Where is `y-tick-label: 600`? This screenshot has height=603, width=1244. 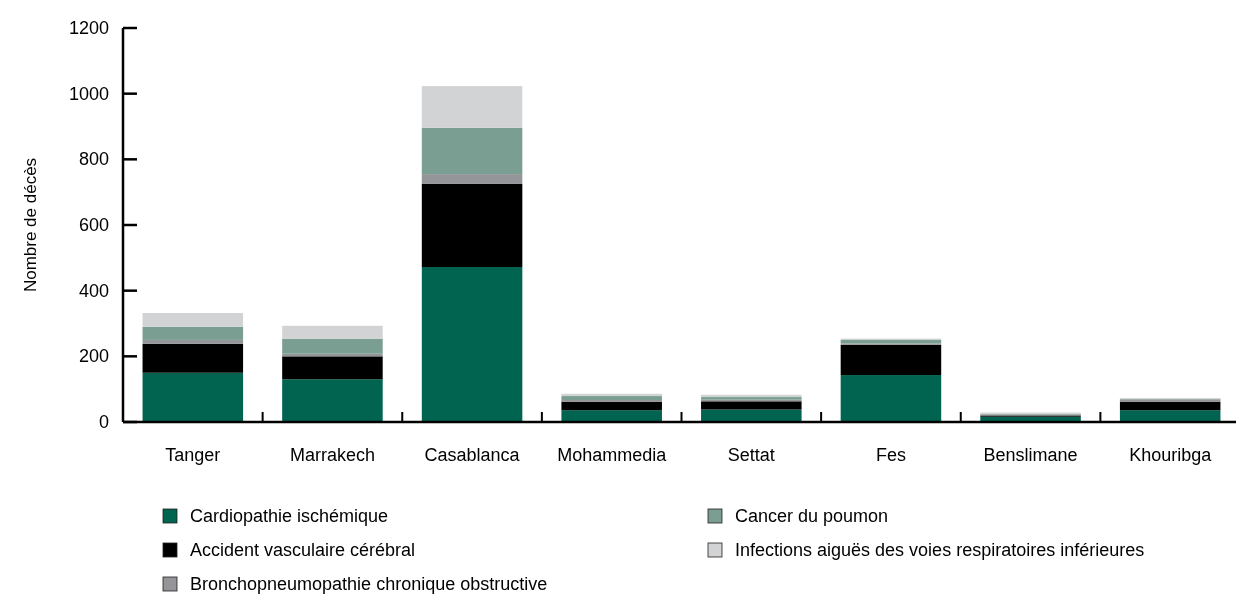
y-tick-label: 600 is located at coordinates (93, 225).